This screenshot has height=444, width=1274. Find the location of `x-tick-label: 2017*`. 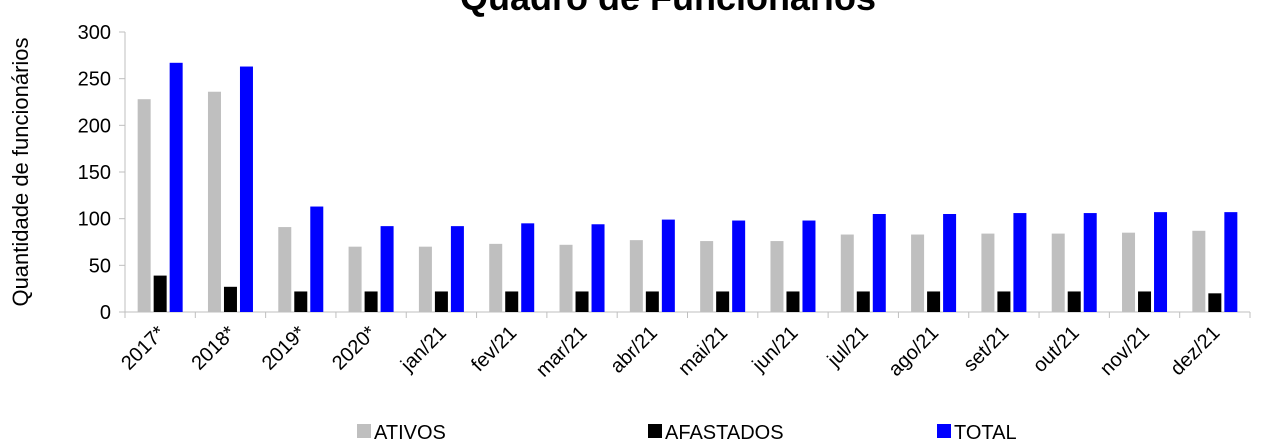

x-tick-label: 2017* is located at coordinates (143, 348).